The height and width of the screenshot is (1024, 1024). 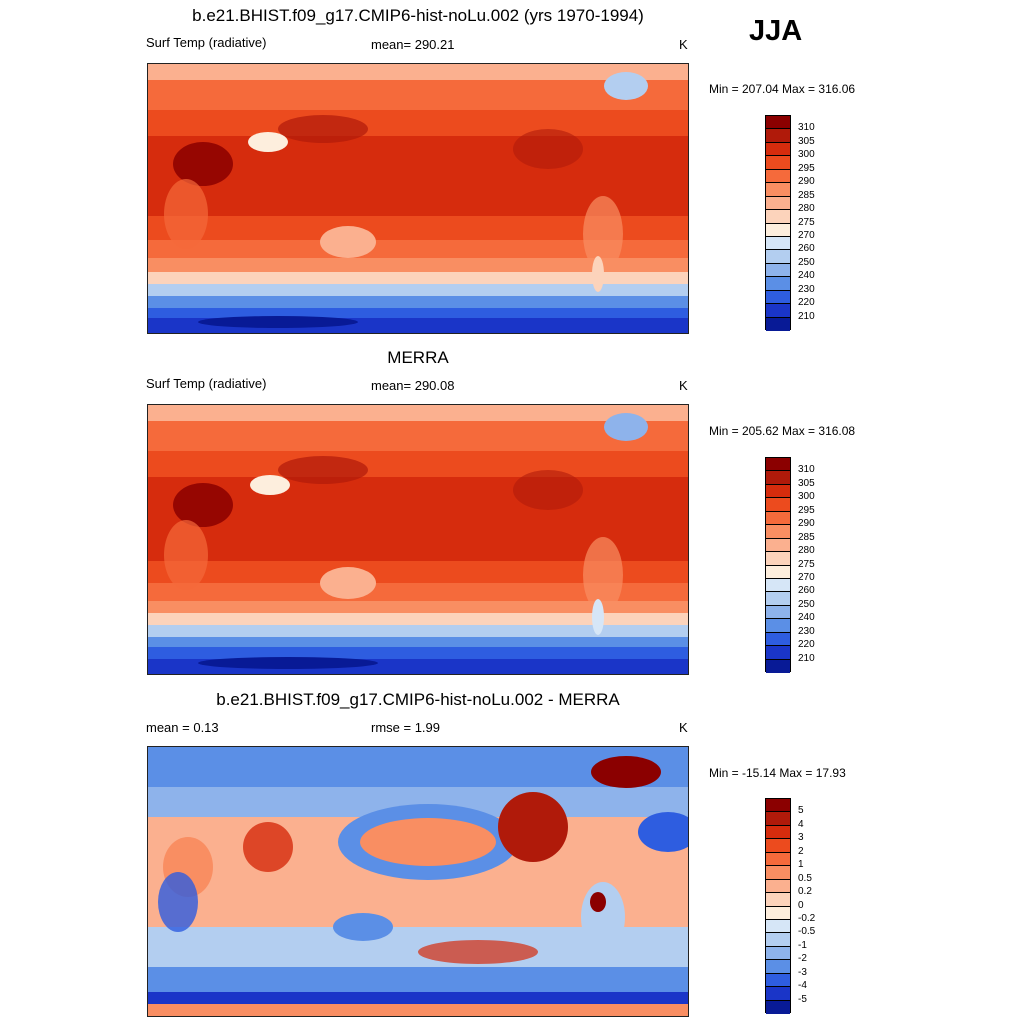 What do you see at coordinates (802, 973) in the screenshot?
I see `colorbar-tick-label: -3` at bounding box center [802, 973].